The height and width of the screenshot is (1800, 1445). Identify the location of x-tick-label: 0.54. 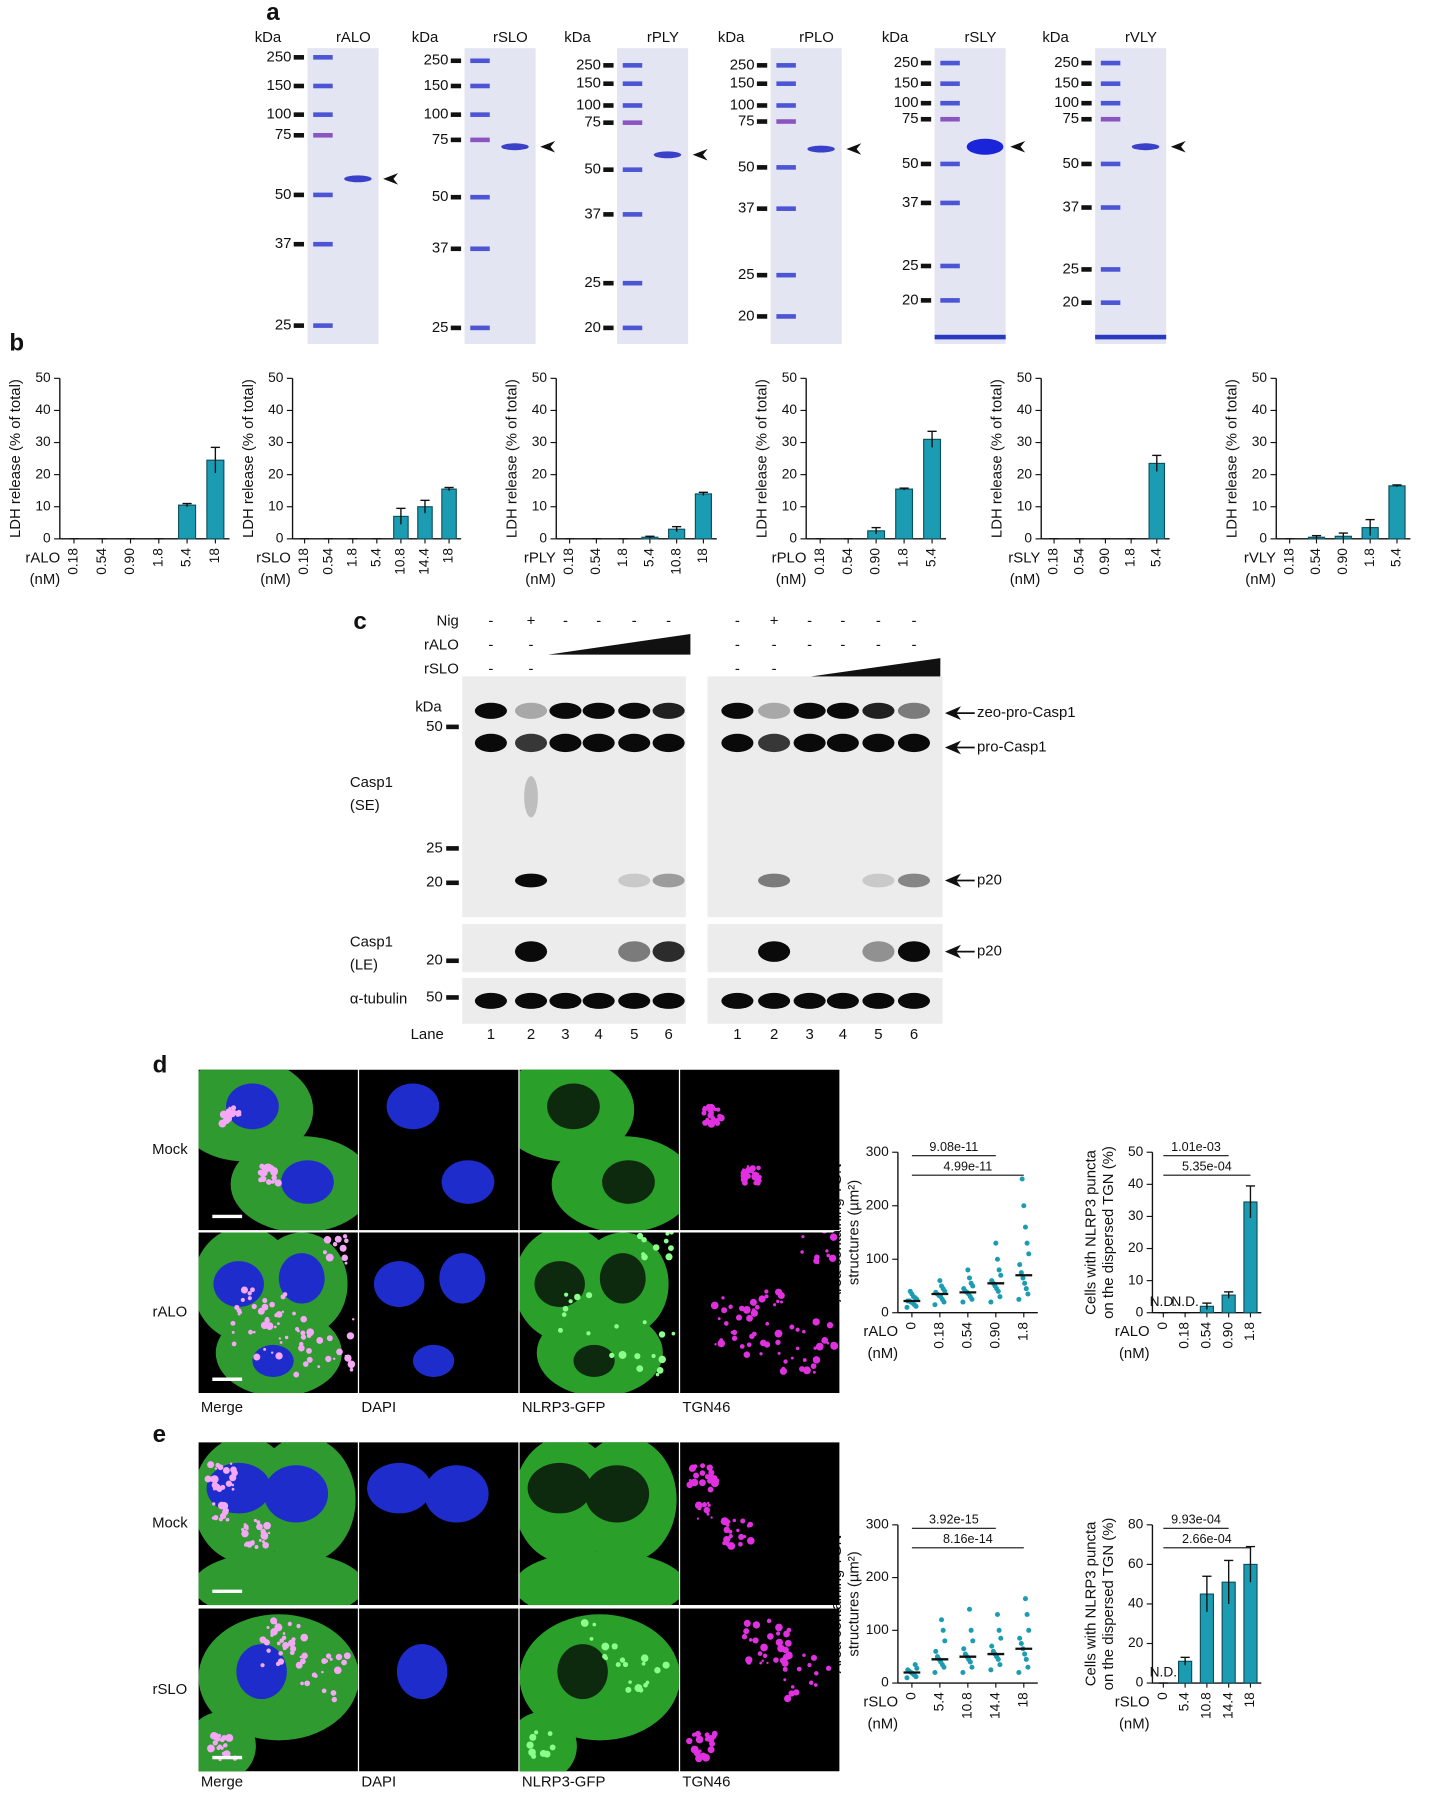
(101, 561).